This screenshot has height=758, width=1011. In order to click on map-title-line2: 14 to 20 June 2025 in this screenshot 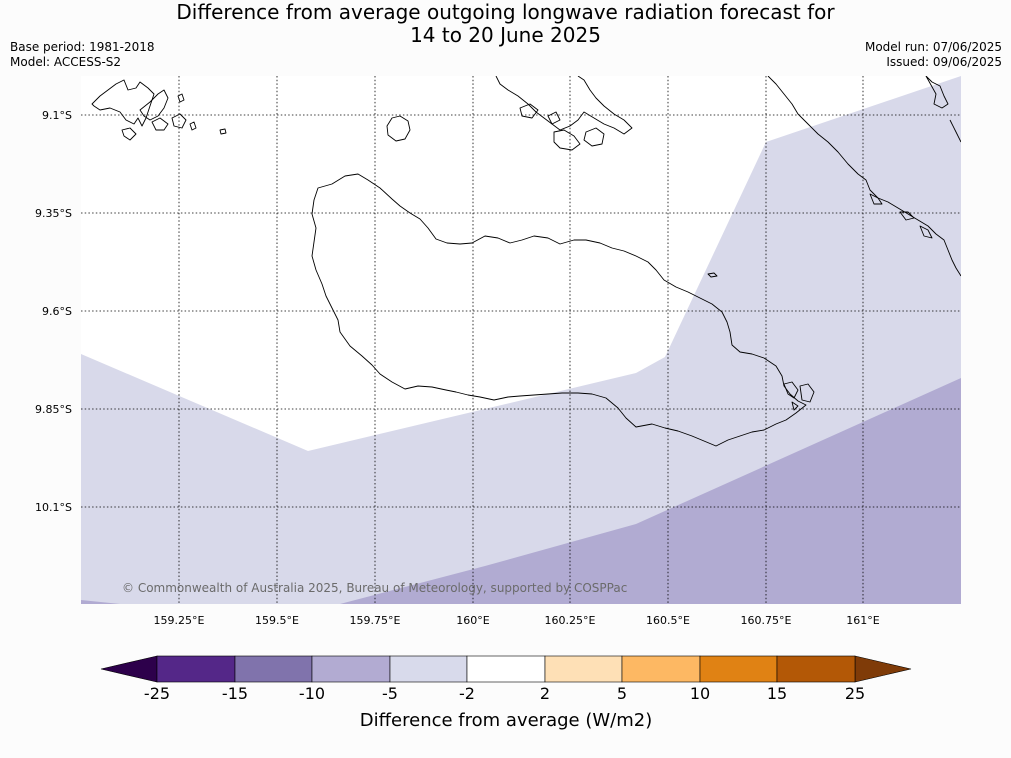, I will do `click(505, 35)`.